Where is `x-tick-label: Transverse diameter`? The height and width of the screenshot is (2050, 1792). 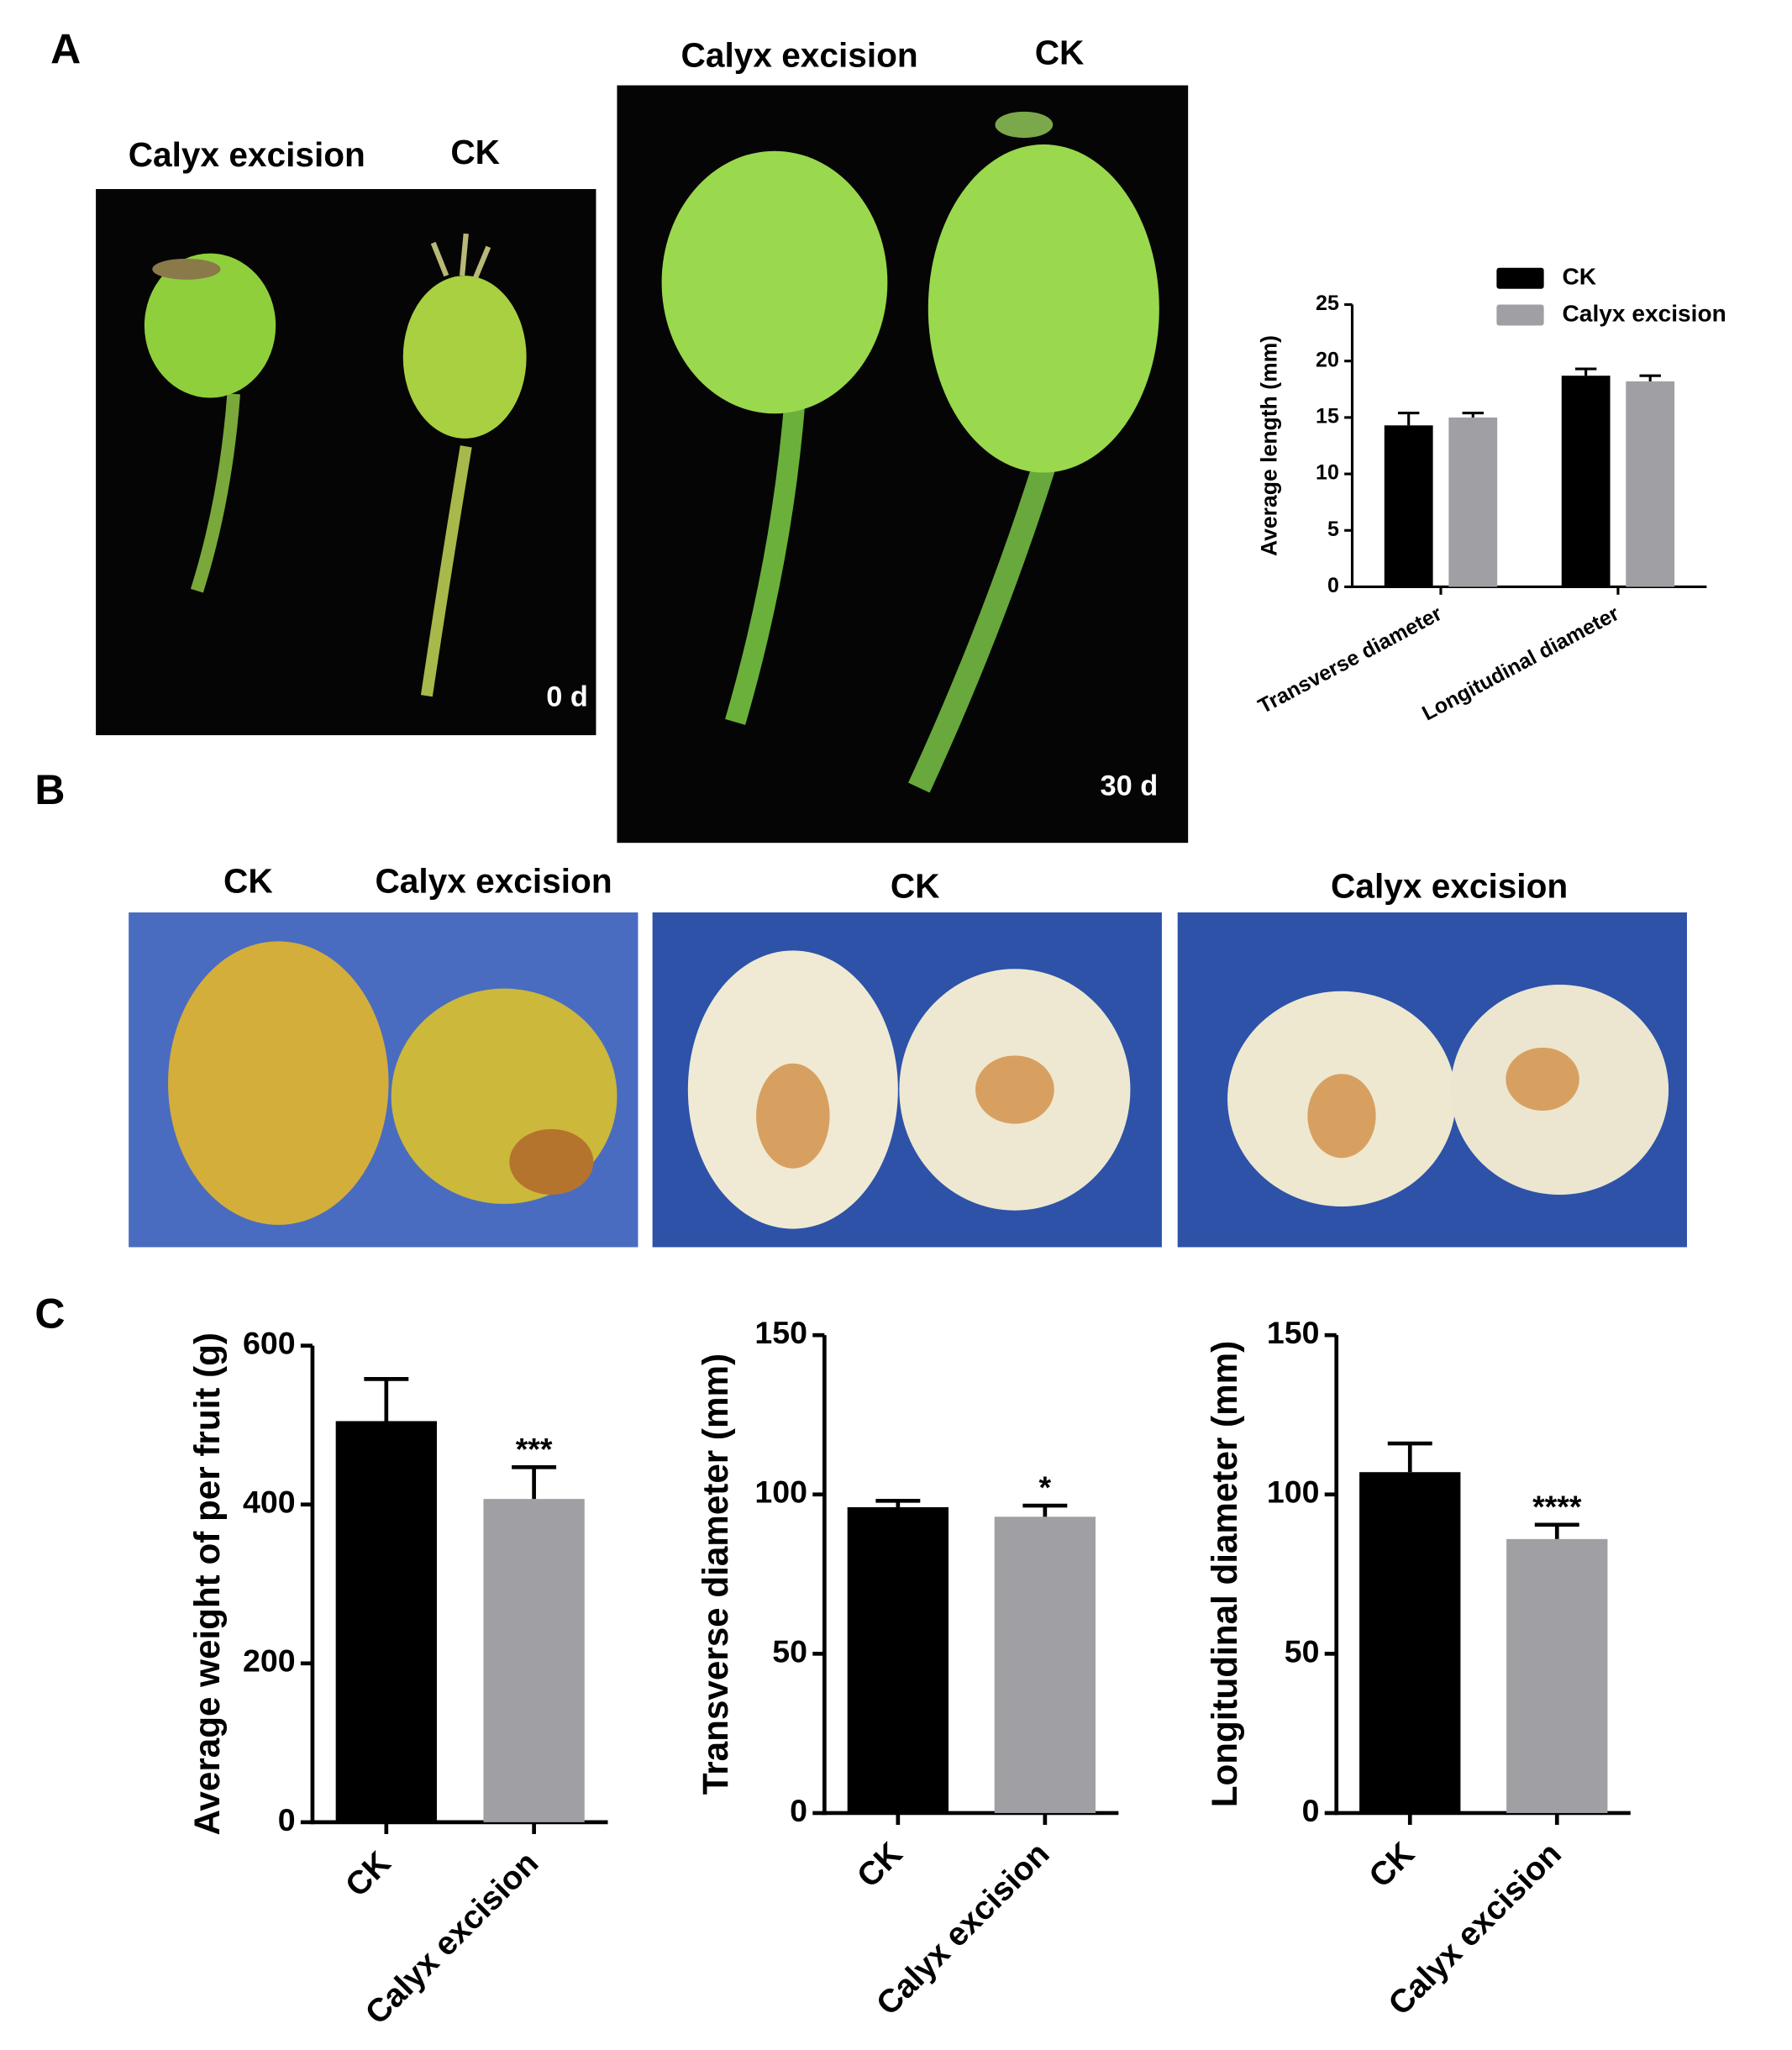
x-tick-label: Transverse diameter is located at coordinates (1350, 660).